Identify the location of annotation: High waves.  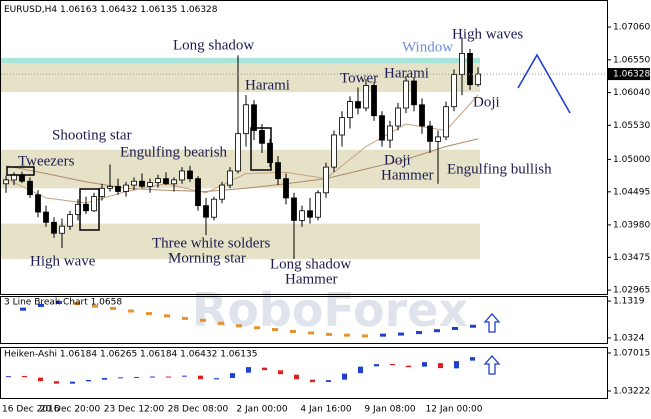
(487, 34).